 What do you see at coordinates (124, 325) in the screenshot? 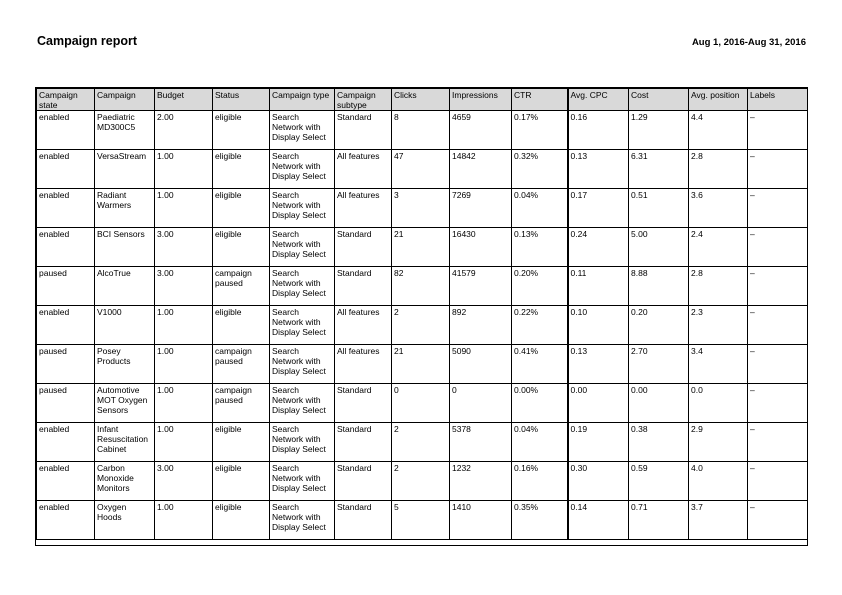
I see `table-cell: V1000` at bounding box center [124, 325].